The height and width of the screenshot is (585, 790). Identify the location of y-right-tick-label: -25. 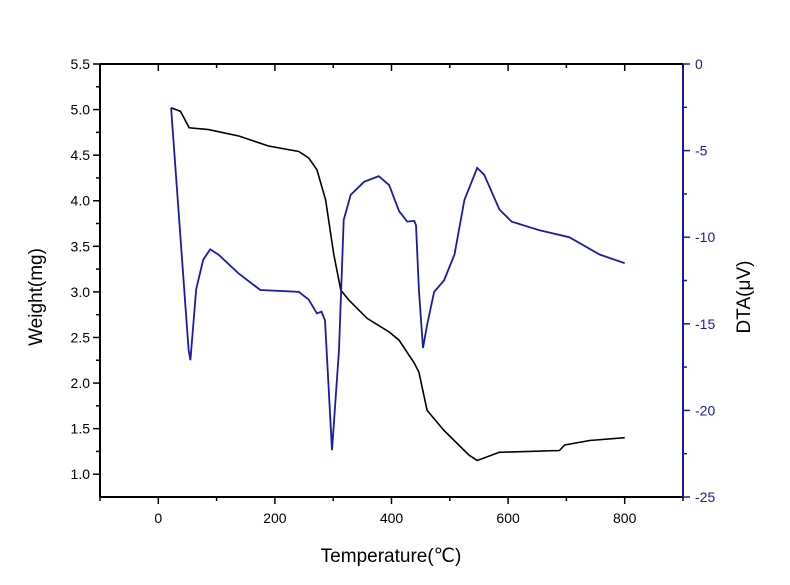
(705, 497).